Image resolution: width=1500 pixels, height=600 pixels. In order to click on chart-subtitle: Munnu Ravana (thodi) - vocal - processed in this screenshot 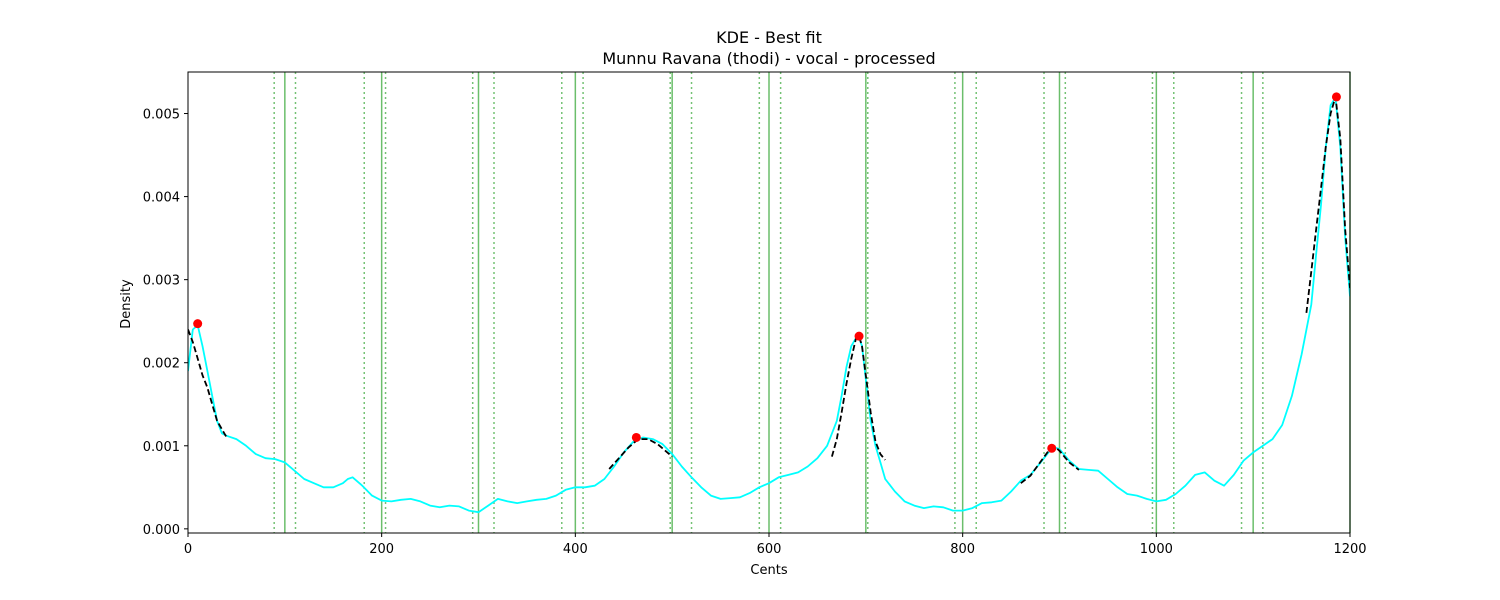, I will do `click(768, 58)`.